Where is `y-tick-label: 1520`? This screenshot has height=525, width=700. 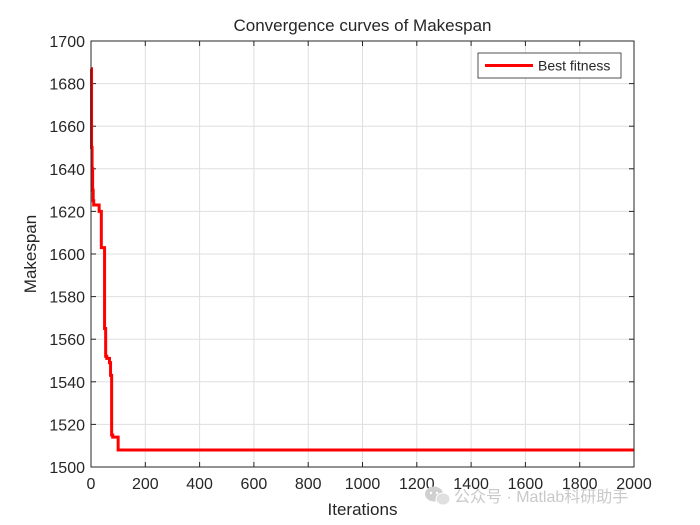
y-tick-label: 1520 is located at coordinates (67, 425).